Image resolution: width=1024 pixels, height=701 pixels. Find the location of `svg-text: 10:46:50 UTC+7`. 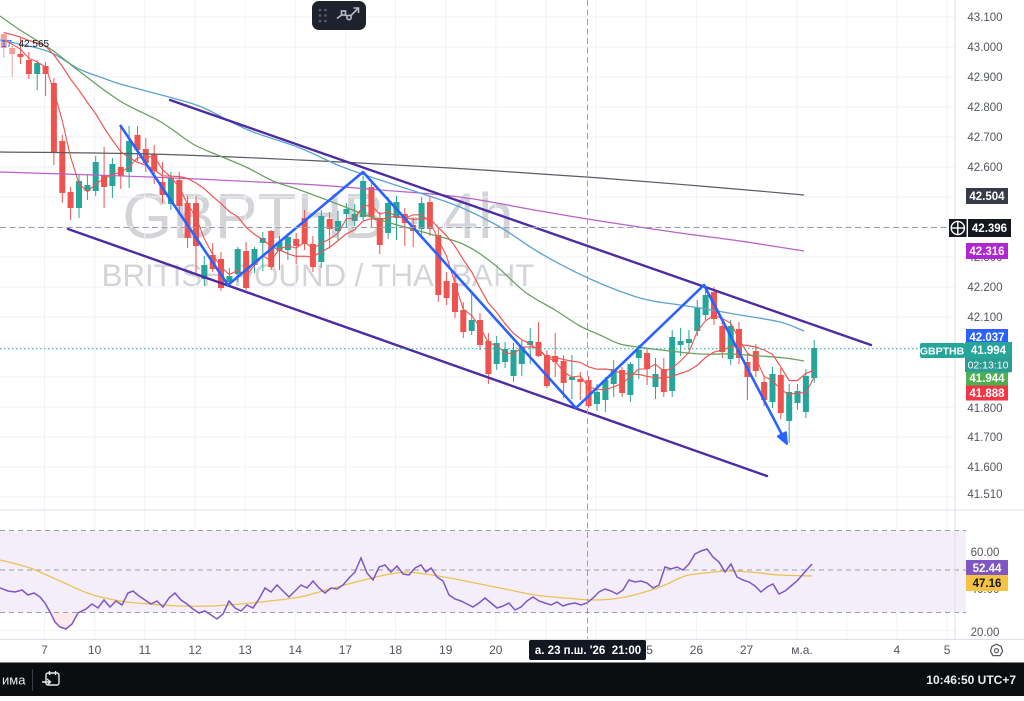

svg-text: 10:46:50 UTC+7 is located at coordinates (971, 680).